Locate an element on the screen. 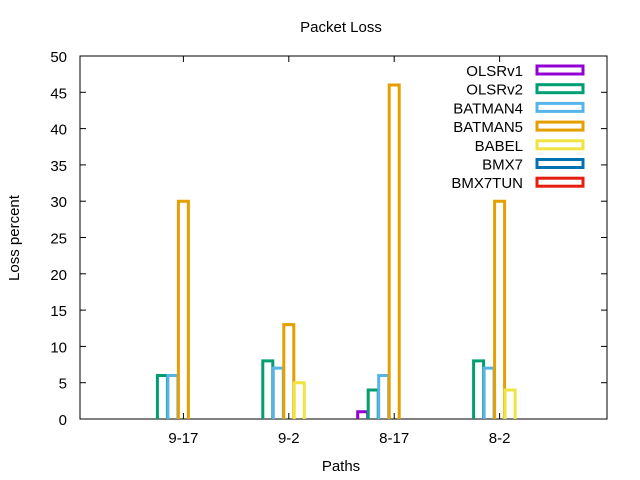 Image resolution: width=640 pixels, height=480 pixels. y-tick-label: 35 is located at coordinates (58, 166).